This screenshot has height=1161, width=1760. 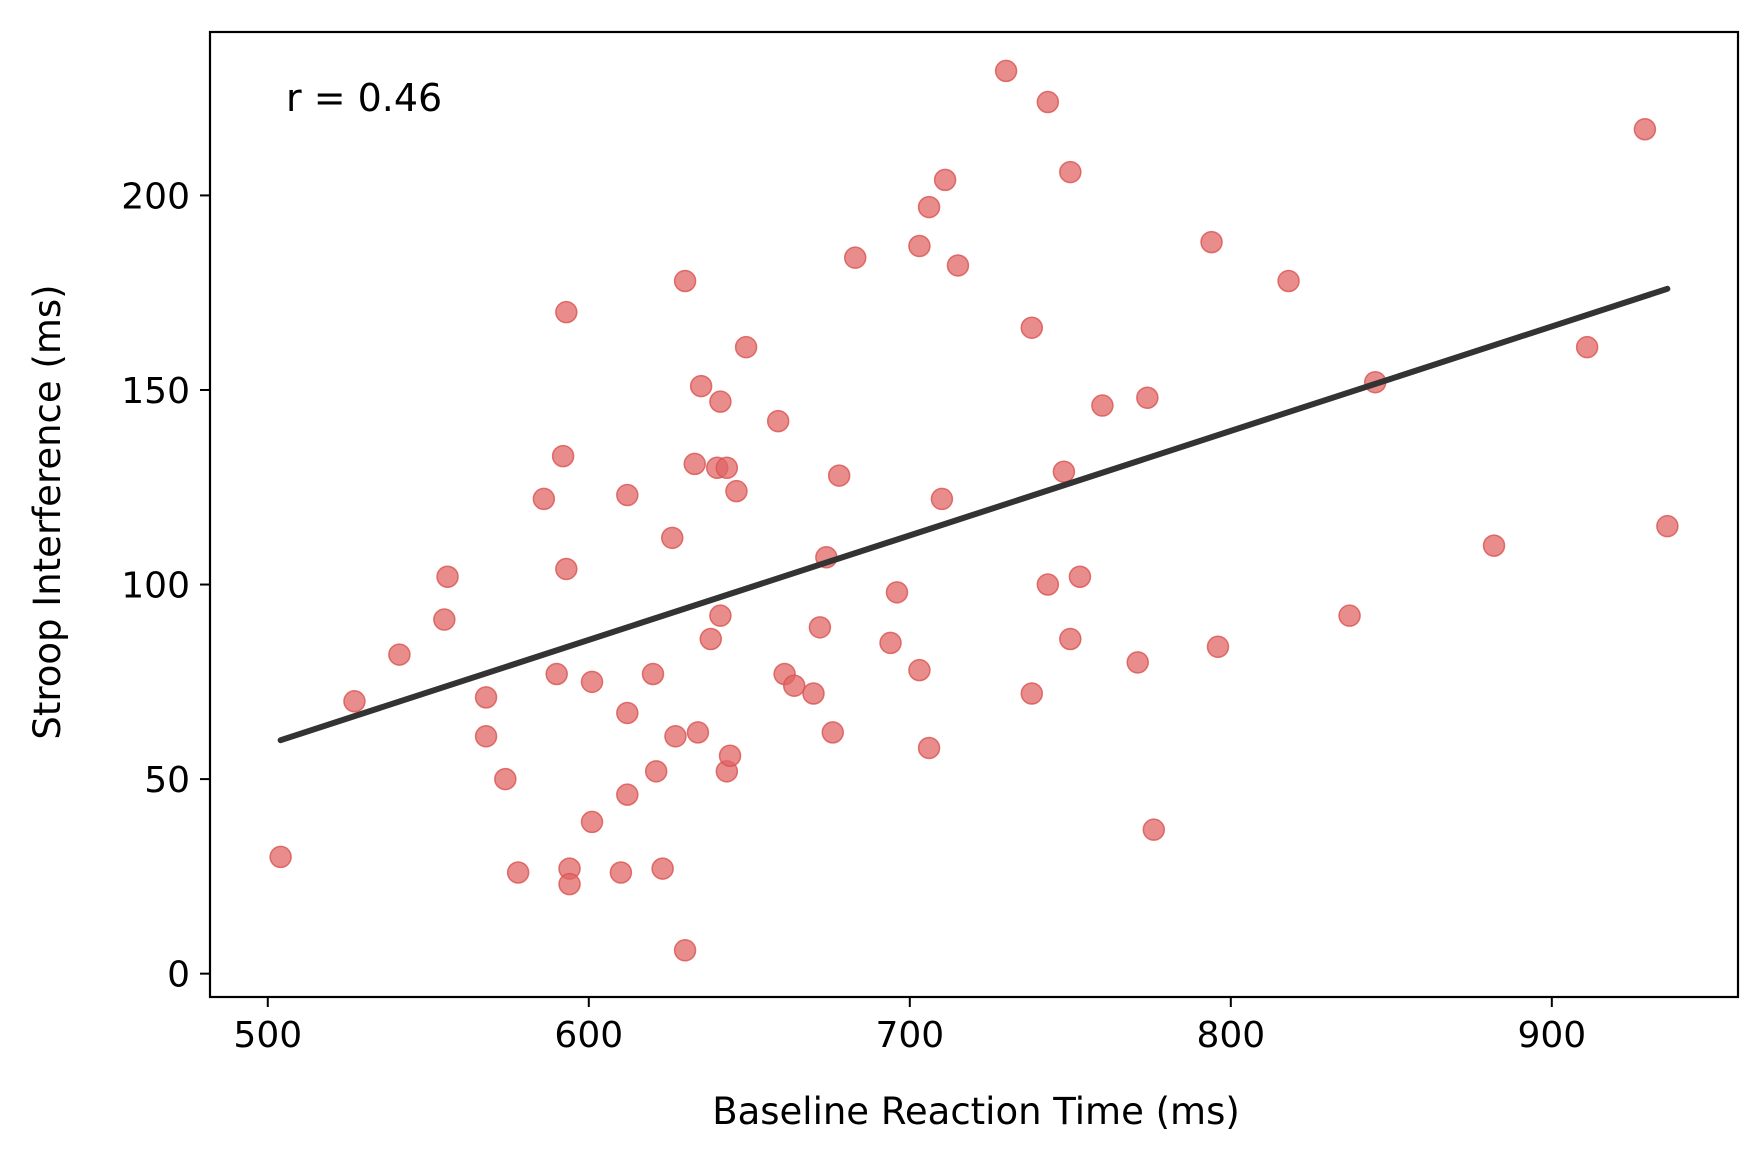 What do you see at coordinates (364, 98) in the screenshot?
I see `correlation-annotation: r = 0.46` at bounding box center [364, 98].